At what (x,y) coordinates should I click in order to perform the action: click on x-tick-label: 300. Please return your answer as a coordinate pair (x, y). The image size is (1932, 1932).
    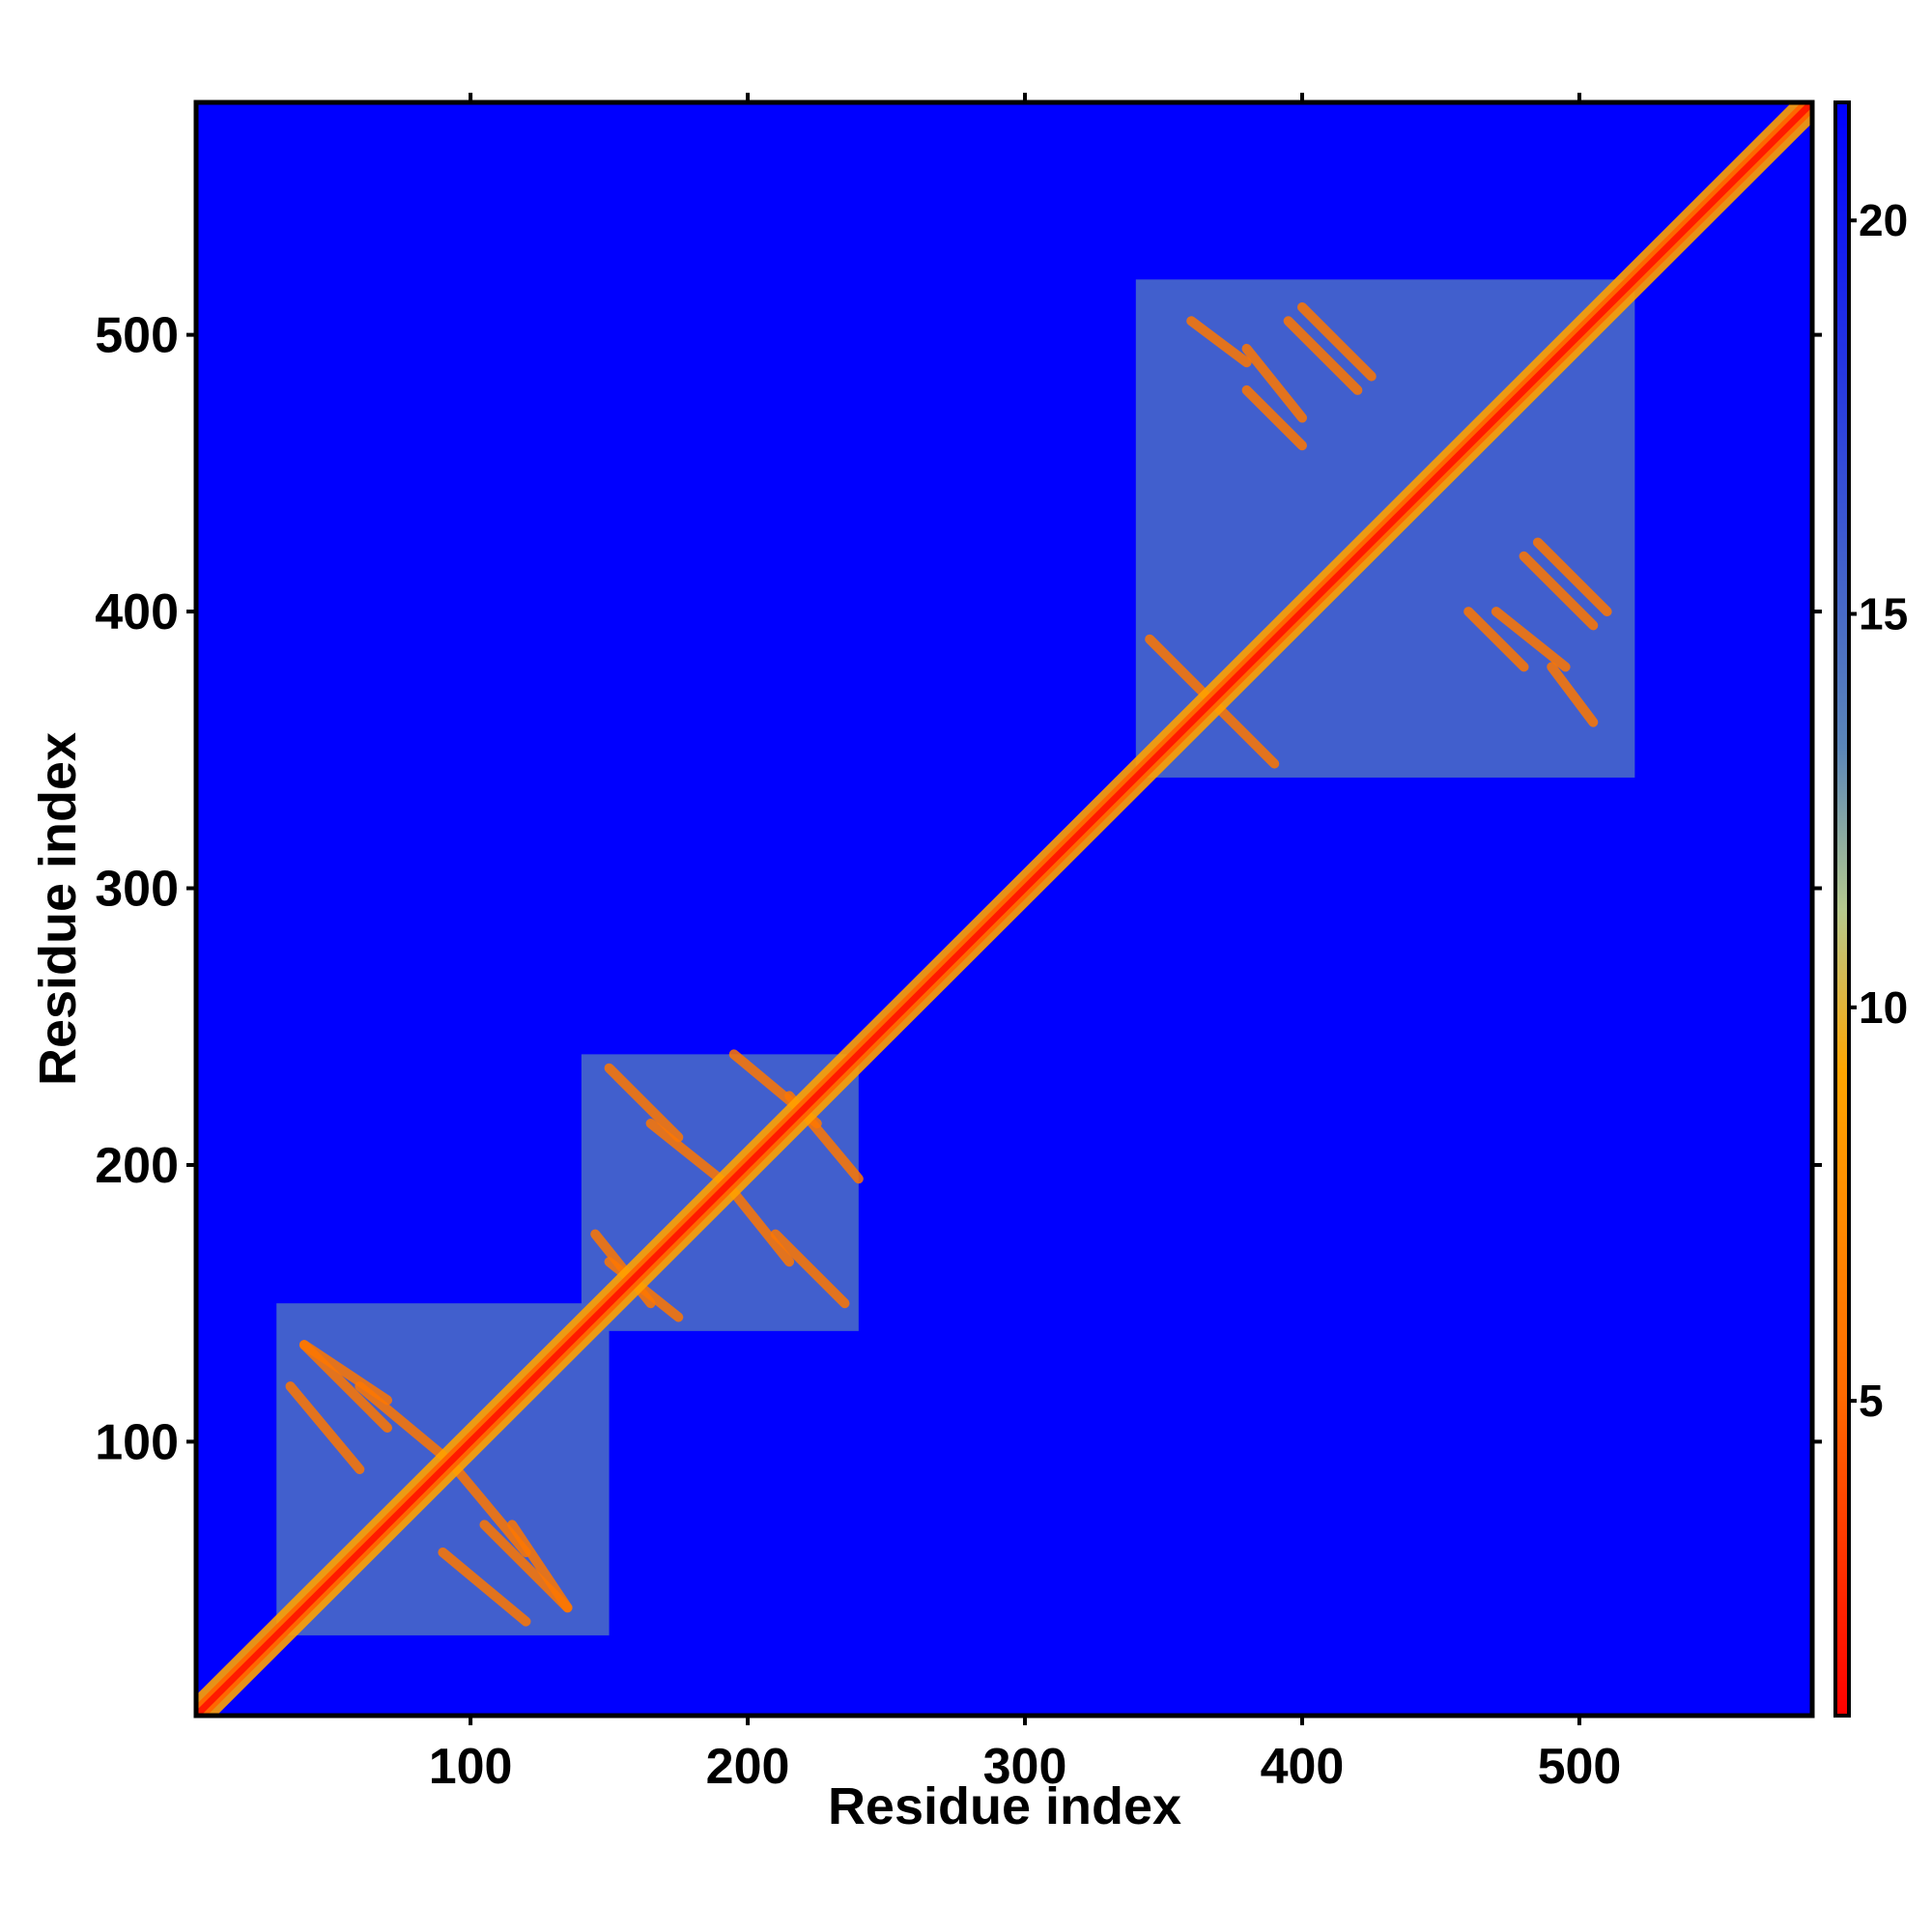
    Looking at the image, I should click on (1025, 1767).